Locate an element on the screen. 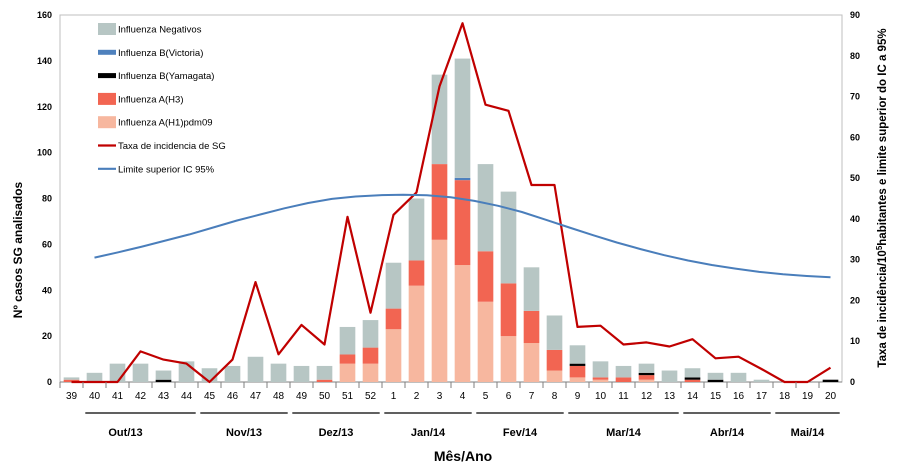 The width and height of the screenshot is (902, 468). x-tick-label: 1 is located at coordinates (394, 396).